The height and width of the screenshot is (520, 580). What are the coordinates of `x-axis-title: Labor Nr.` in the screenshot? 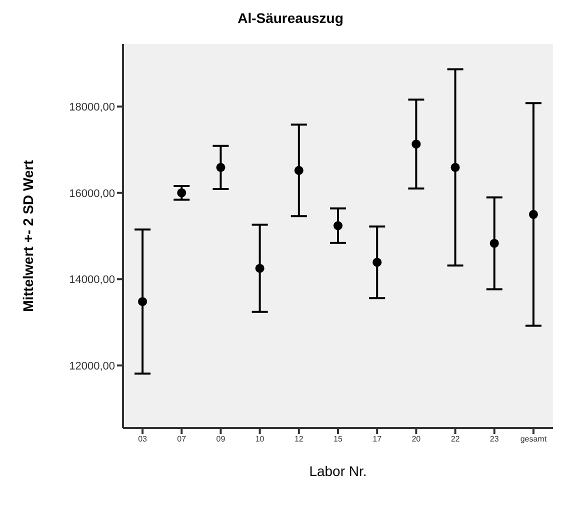 It's located at (338, 471).